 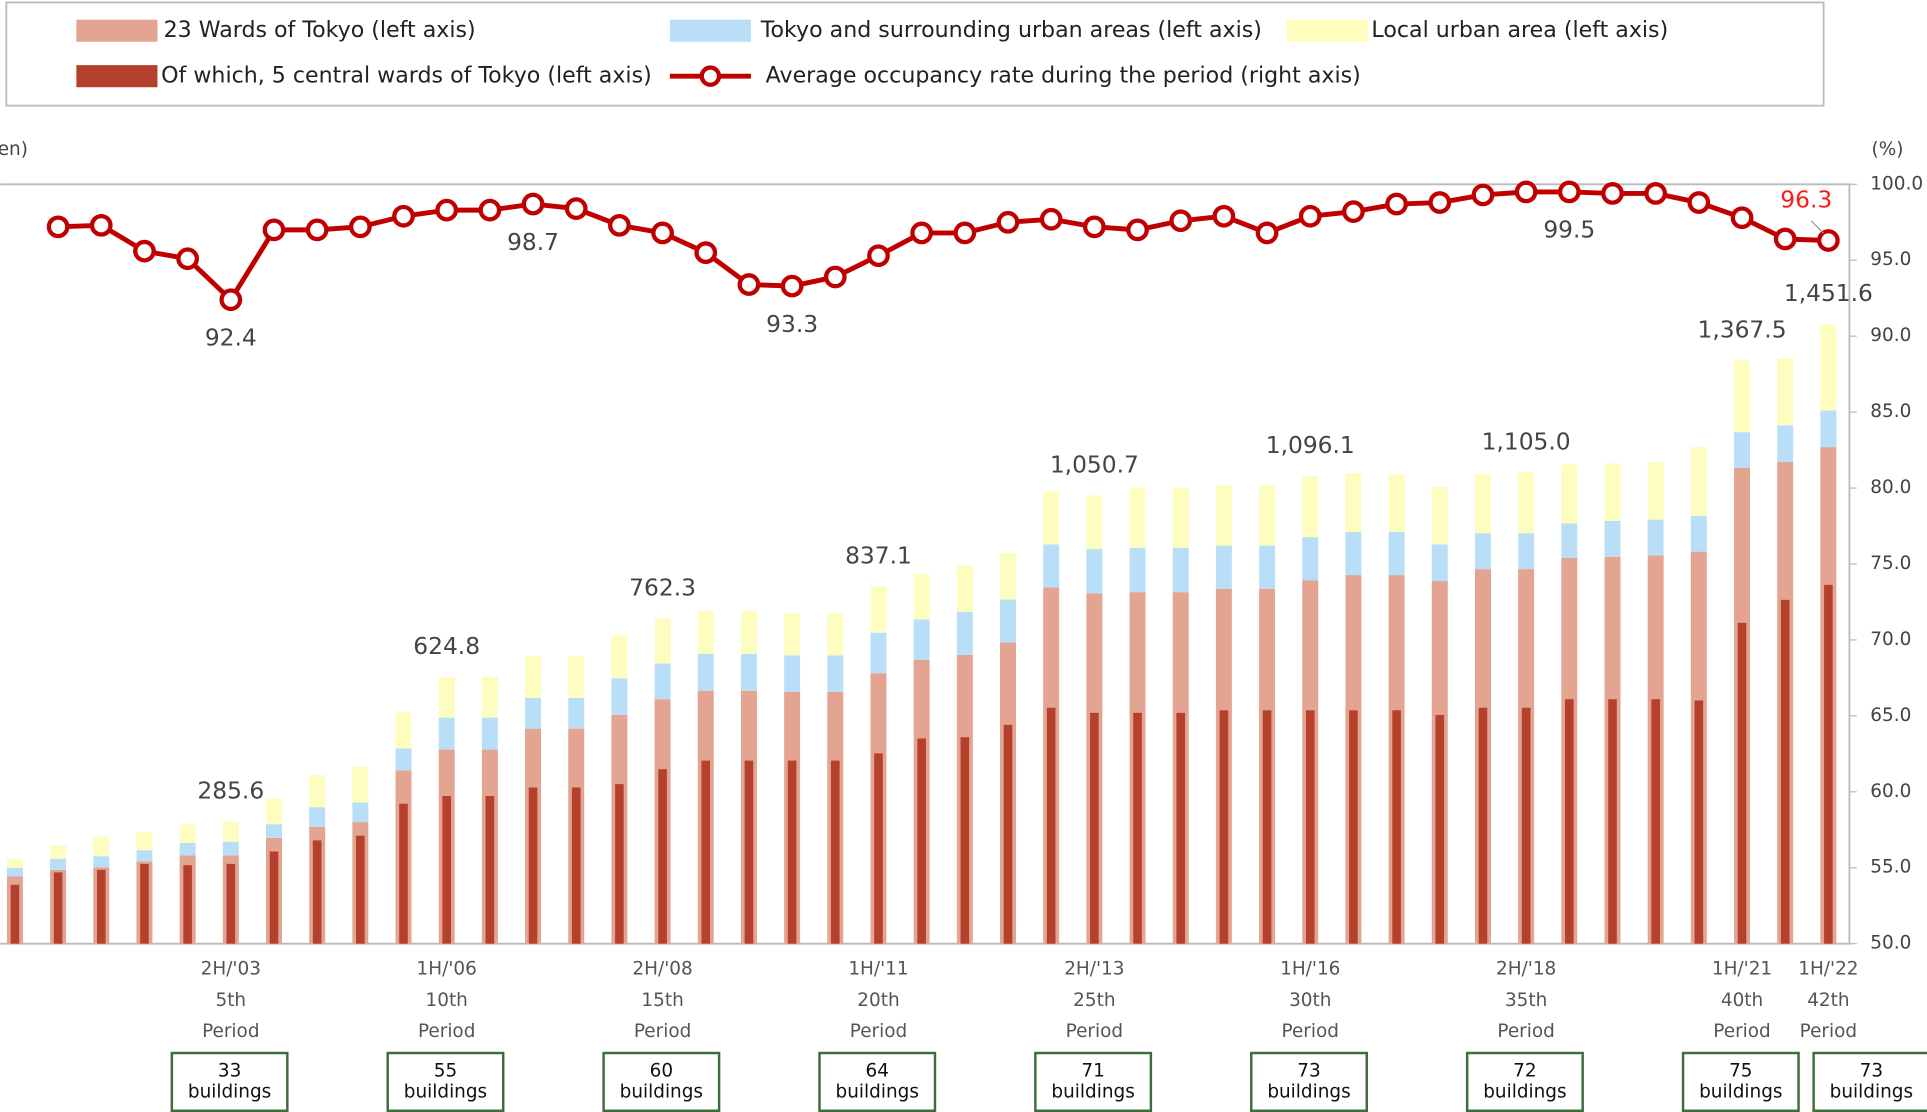 I want to click on label-leader, so click(x=1817, y=227).